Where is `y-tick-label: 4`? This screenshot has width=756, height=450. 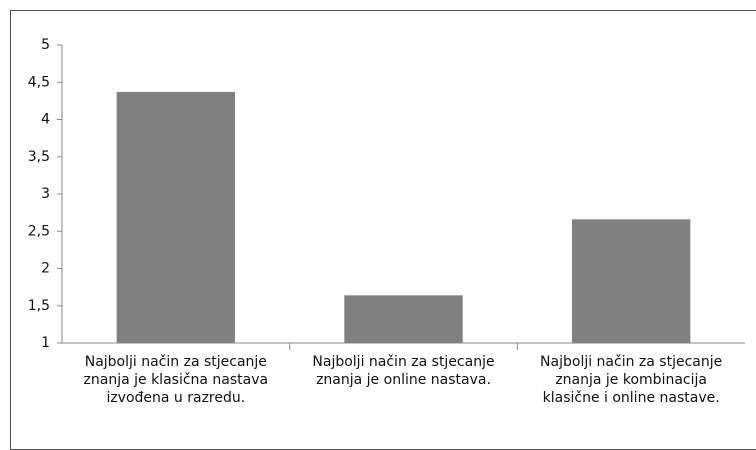 y-tick-label: 4 is located at coordinates (45, 120).